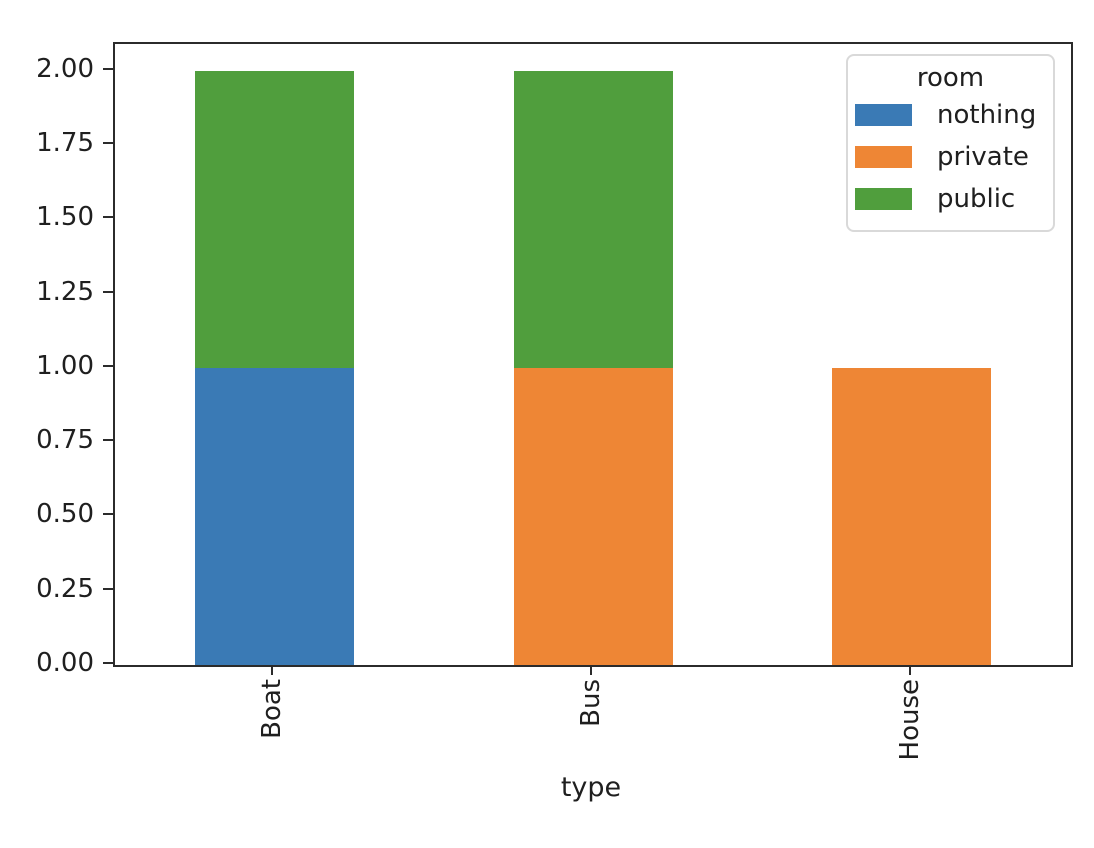  Describe the element at coordinates (65, 663) in the screenshot. I see `y-axis-tick-label: 0.00` at that location.